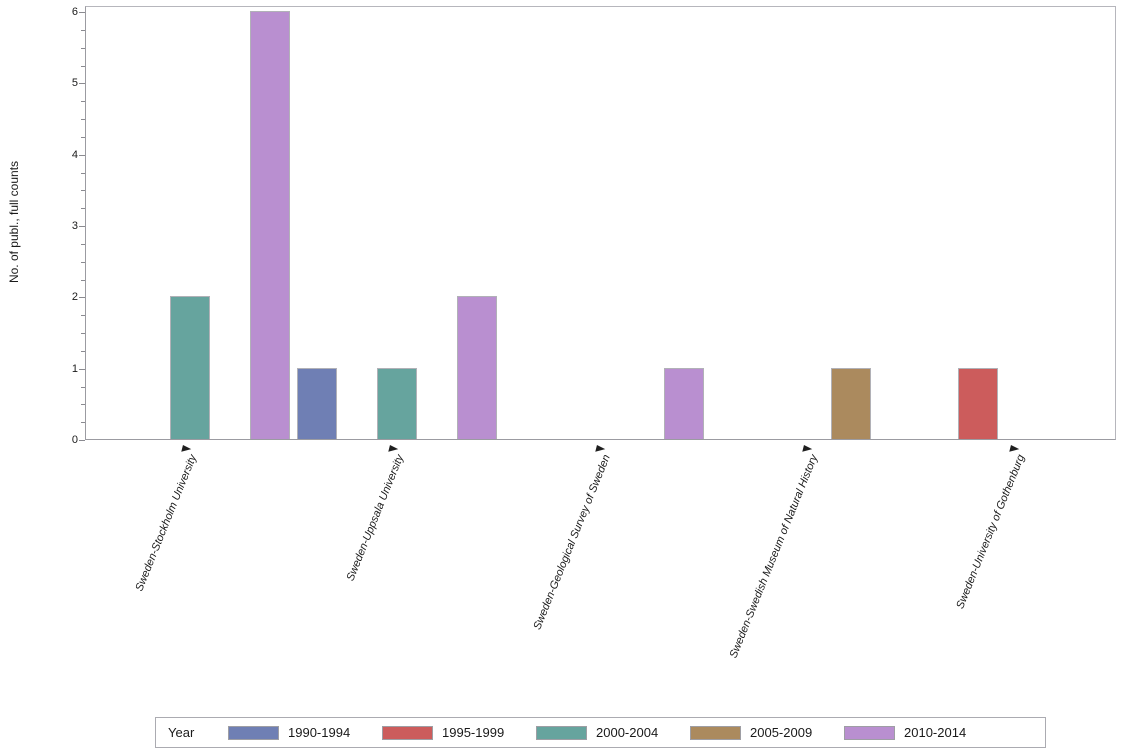  Describe the element at coordinates (253, 733) in the screenshot. I see `legend-swatch-1990-1994` at that location.